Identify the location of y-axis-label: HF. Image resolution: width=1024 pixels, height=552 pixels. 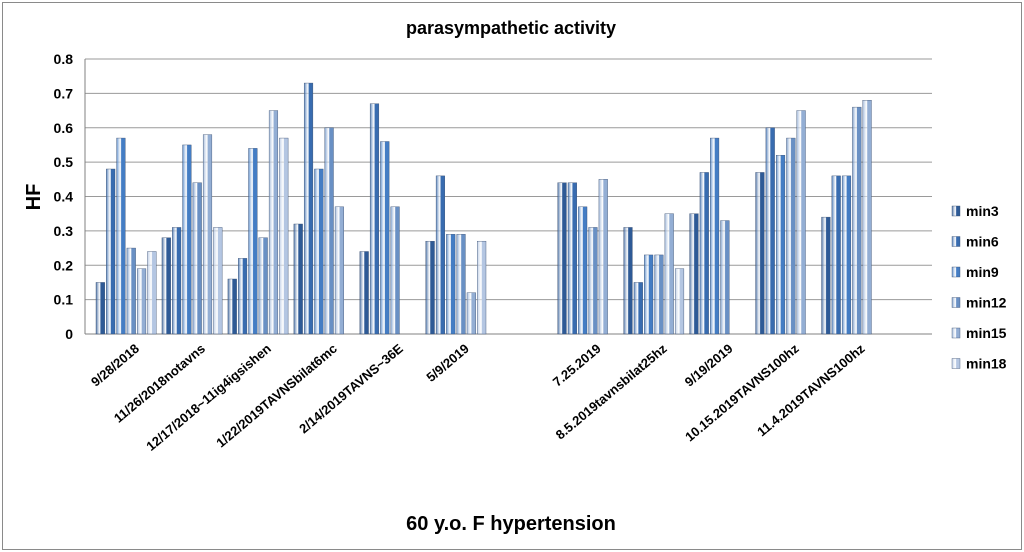
(34, 197).